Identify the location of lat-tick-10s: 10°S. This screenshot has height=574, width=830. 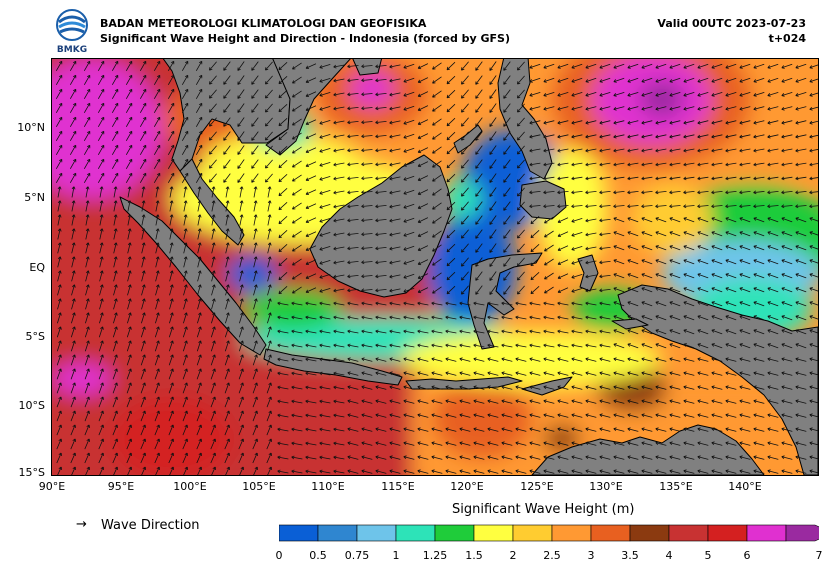
(31, 405).